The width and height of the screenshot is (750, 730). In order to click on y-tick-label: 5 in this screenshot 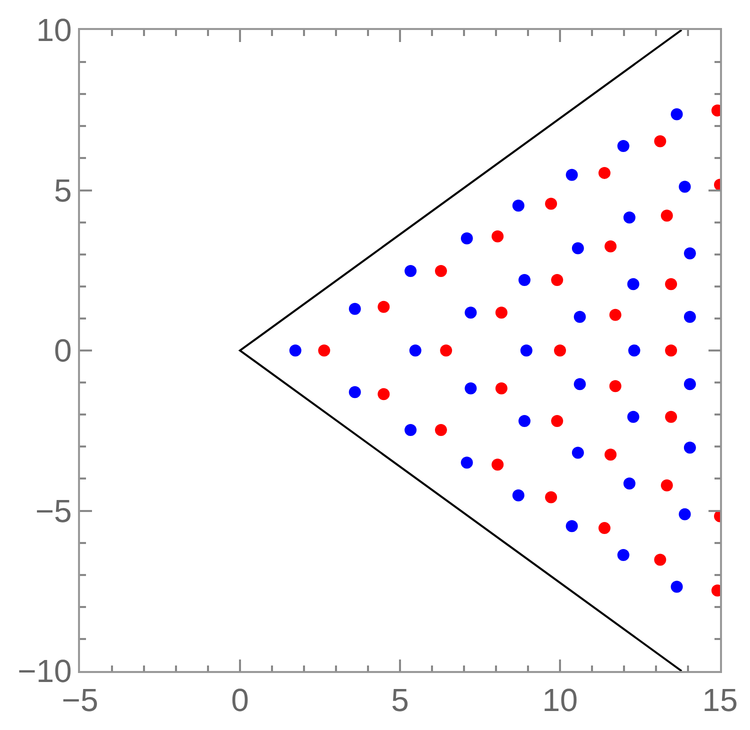, I will do `click(63, 190)`.